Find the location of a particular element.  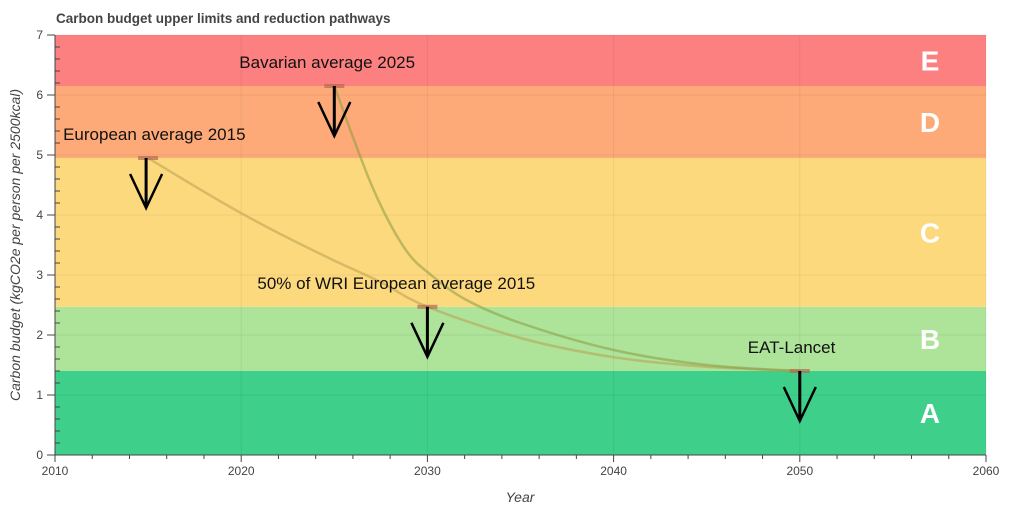

marker-label: Bavarian average 2025 is located at coordinates (327, 62).